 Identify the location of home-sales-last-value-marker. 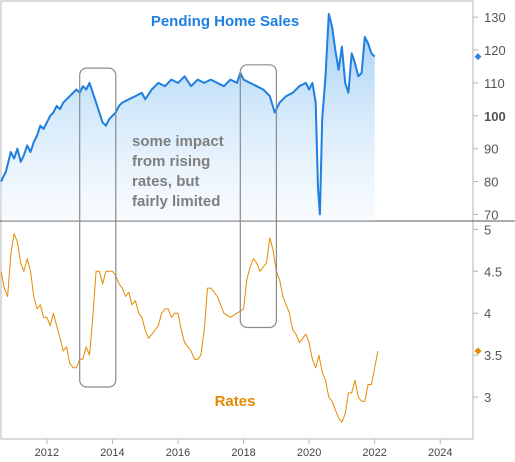
(478, 57).